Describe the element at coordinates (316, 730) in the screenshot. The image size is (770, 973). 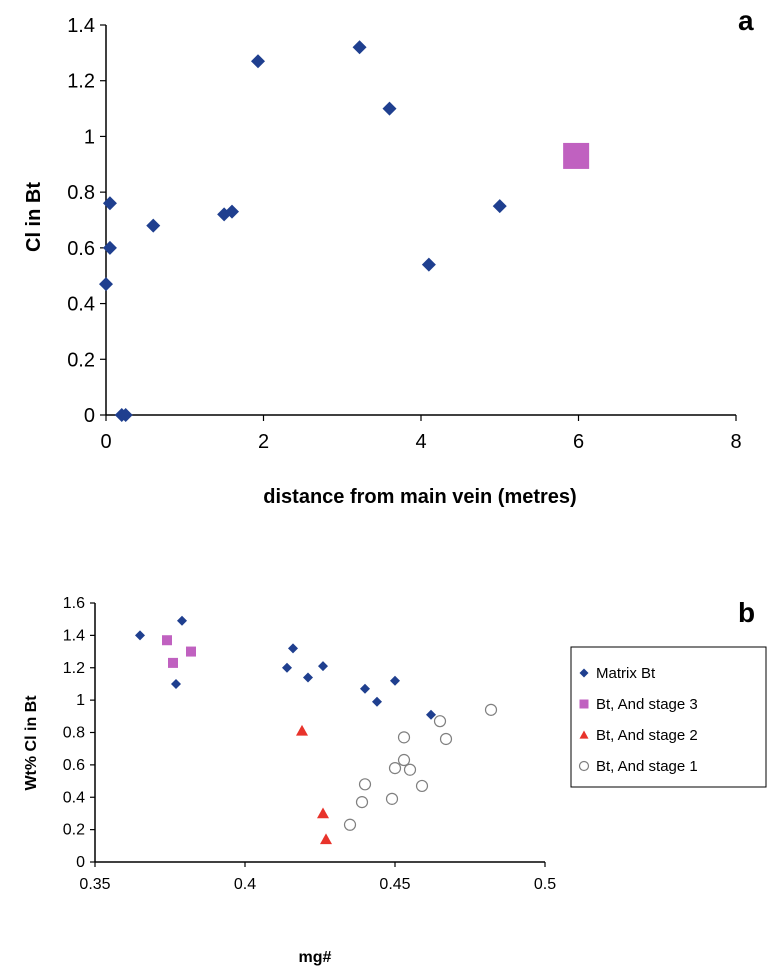
I see `panel-b-marks` at that location.